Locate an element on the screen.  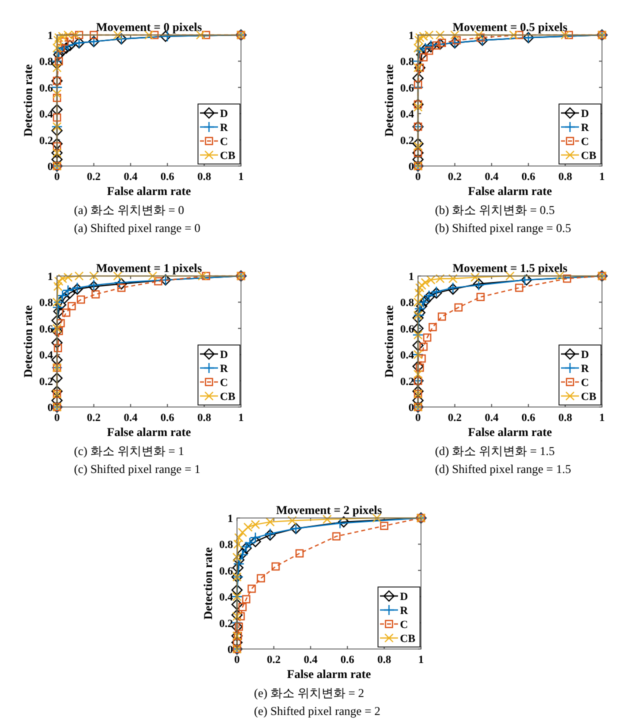
text: (e) 화소 위치변화 = 2 is located at coordinates (309, 693).